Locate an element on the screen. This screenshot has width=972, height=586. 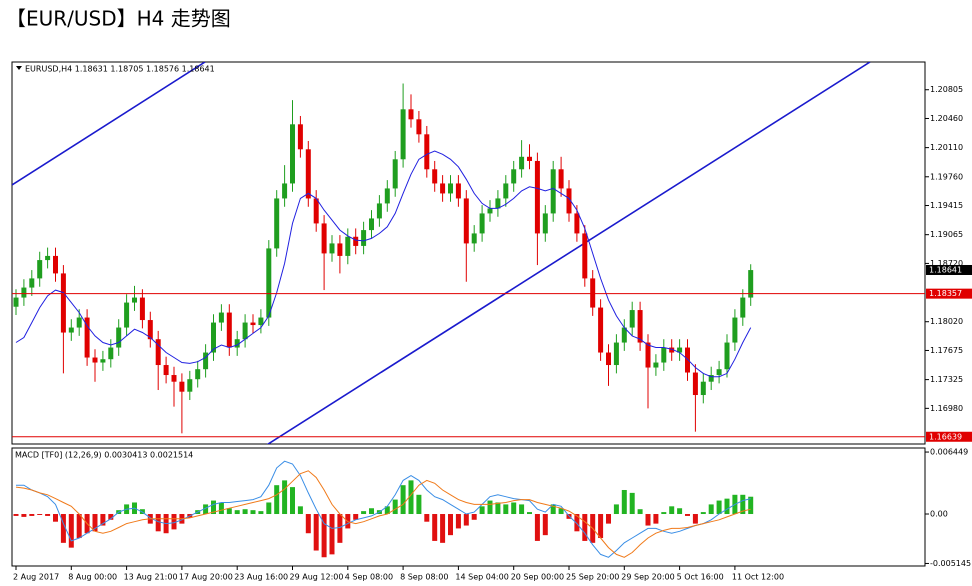
menu-arrow is located at coordinates (19, 68).